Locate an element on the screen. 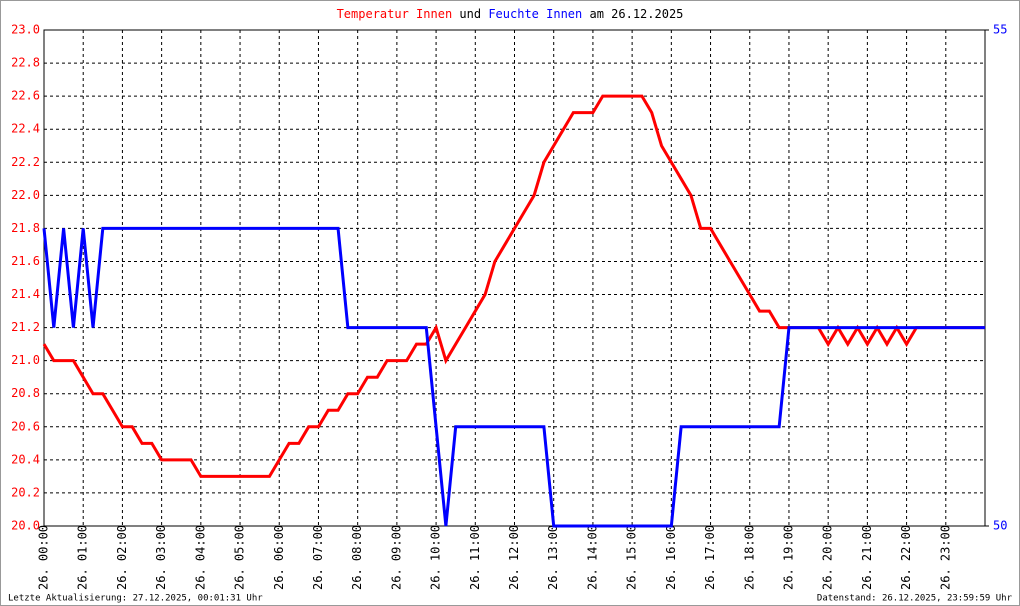  x-tick-label: 26. 01:00 is located at coordinates (83, 557).